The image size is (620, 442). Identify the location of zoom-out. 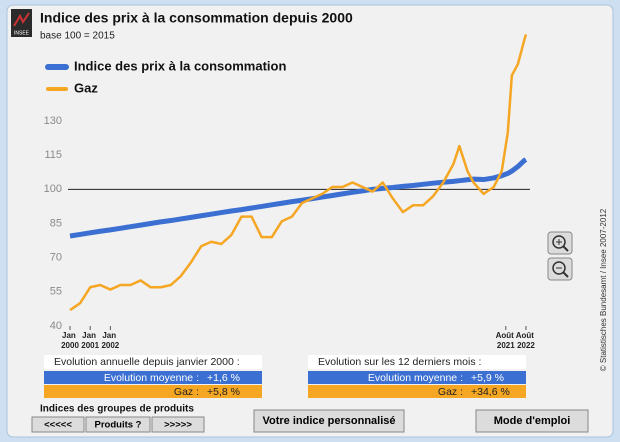
(560, 269).